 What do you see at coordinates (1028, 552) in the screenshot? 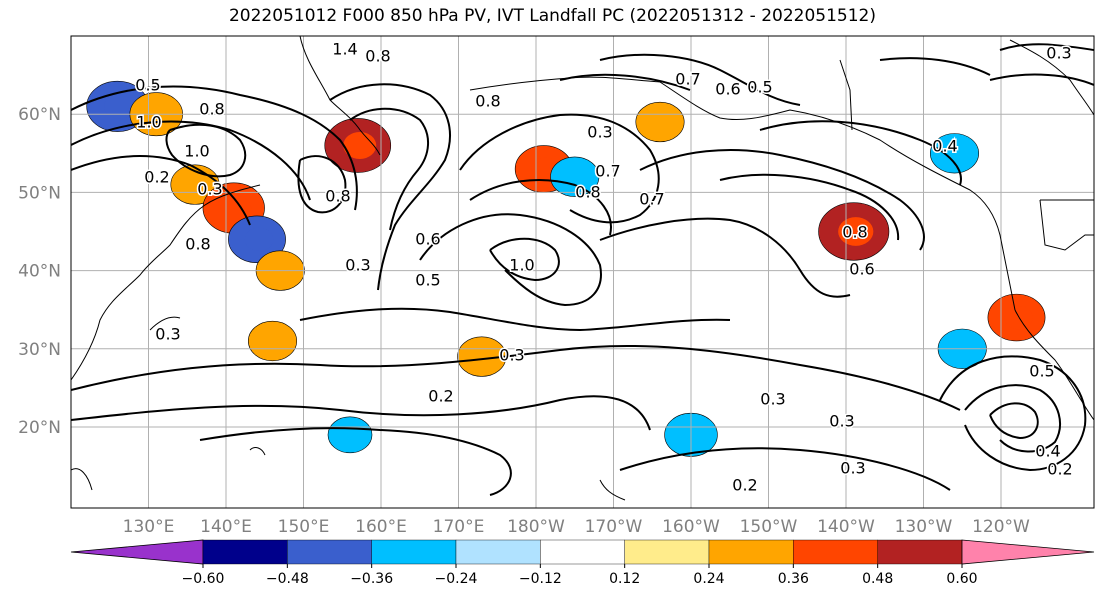
I see `colorbar-extend-high` at bounding box center [1028, 552].